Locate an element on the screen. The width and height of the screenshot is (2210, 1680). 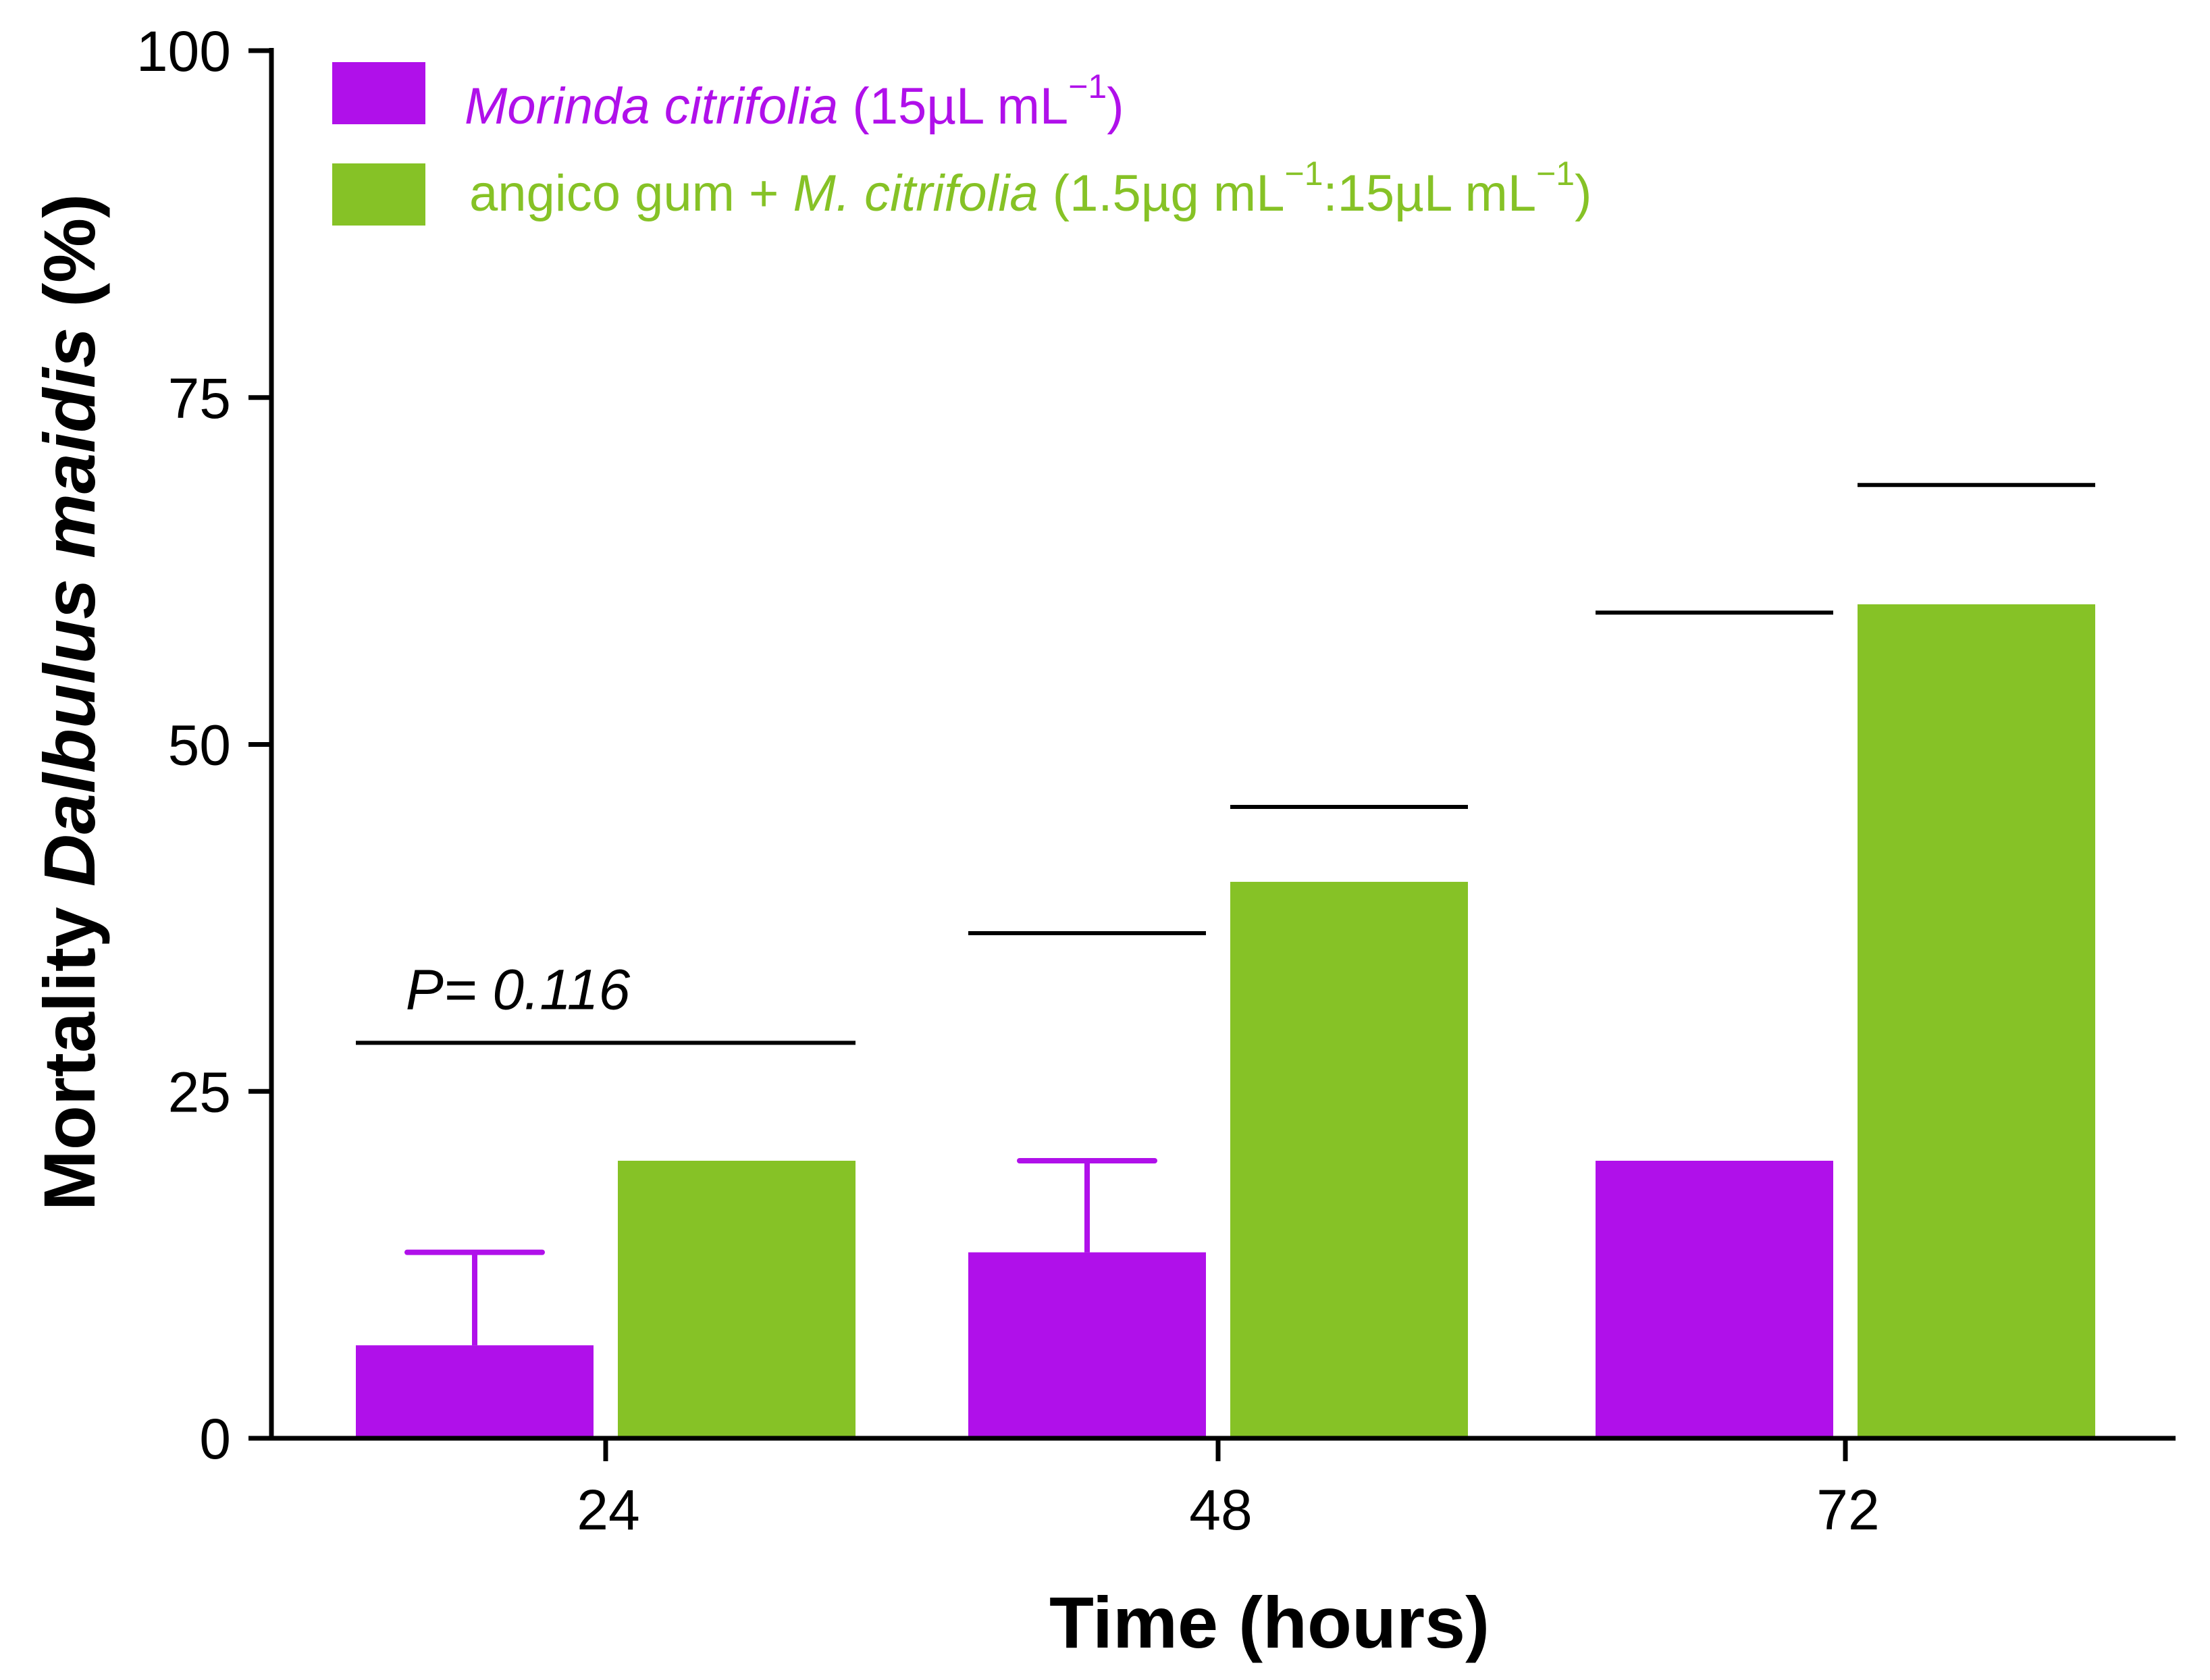
y-axis-title: Mortality Dalbulus maidis (%) is located at coordinates (69, 703).